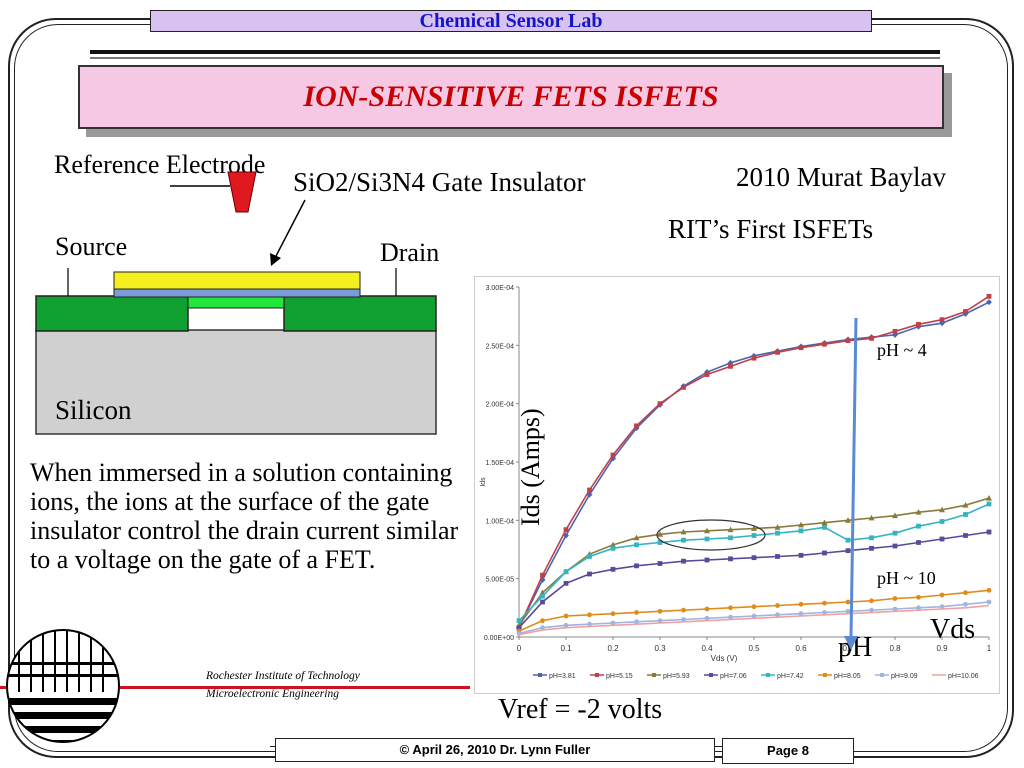 The height and width of the screenshot is (768, 1024). I want to click on legend-label: pH=7.06, so click(733, 676).